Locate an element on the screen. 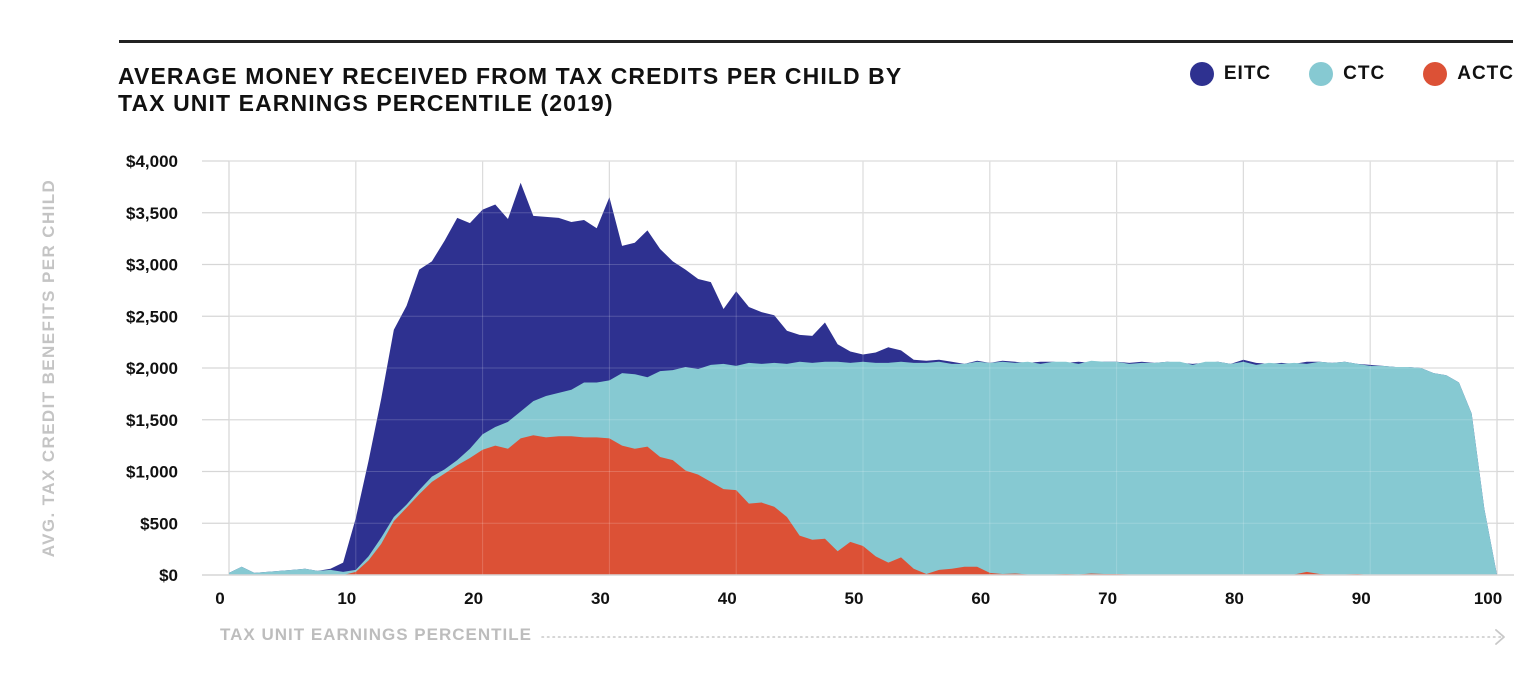 The width and height of the screenshot is (1536, 695). y-tick-label: $3,000 is located at coordinates (152, 265).